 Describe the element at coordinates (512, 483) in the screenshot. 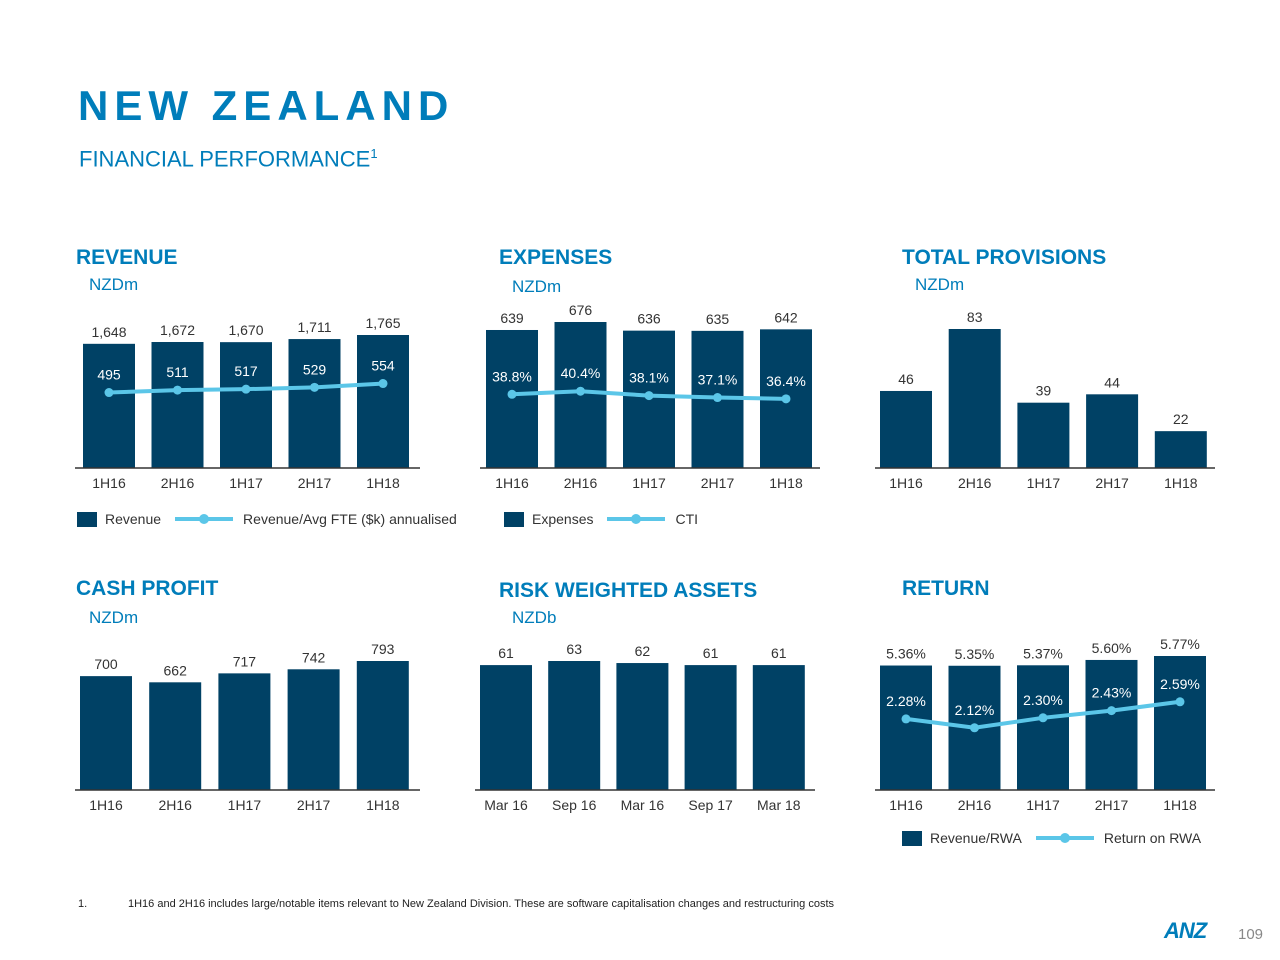

I see `expenses-x-tick-label: 1H16` at that location.